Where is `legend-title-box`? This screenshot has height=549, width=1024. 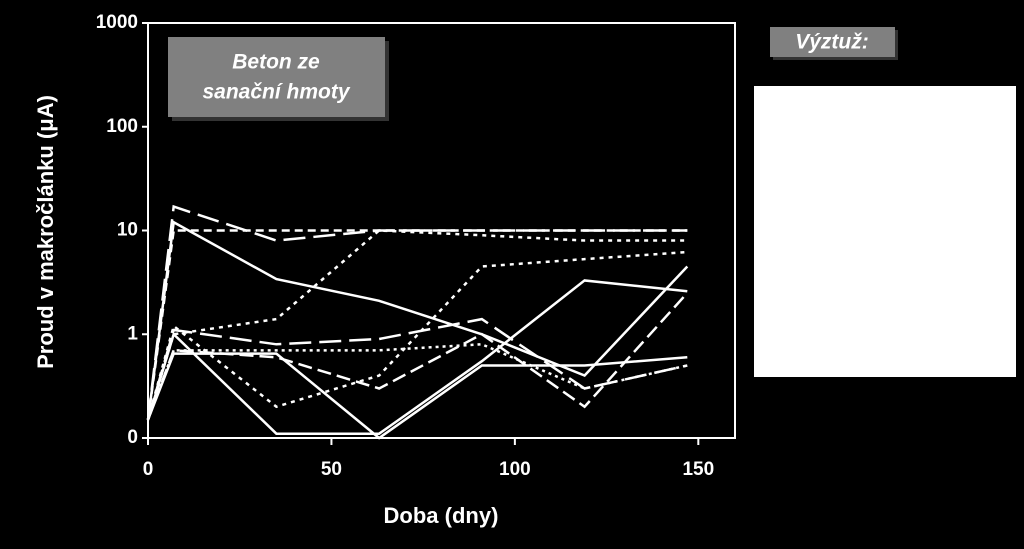 legend-title-box is located at coordinates (832, 42).